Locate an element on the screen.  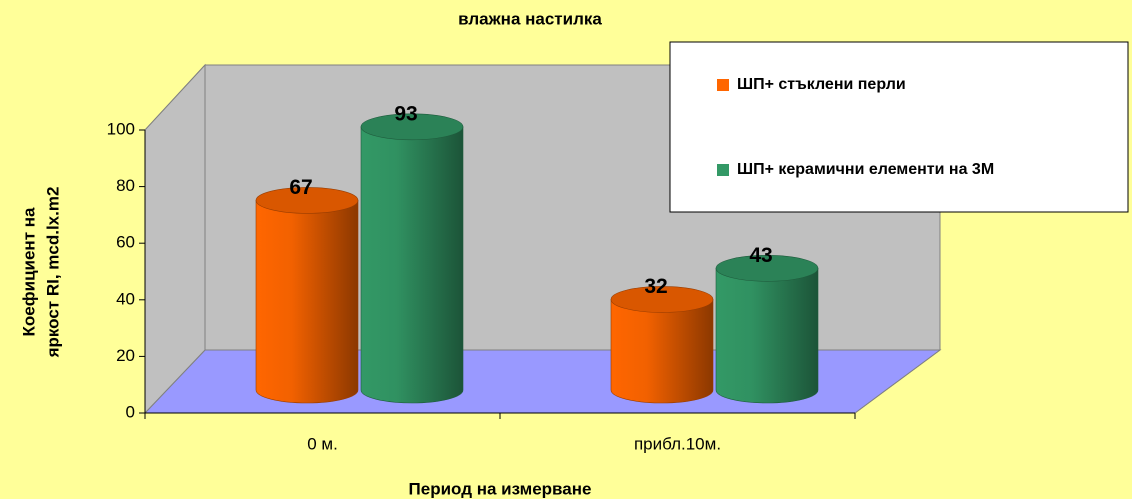
legend is located at coordinates (899, 127).